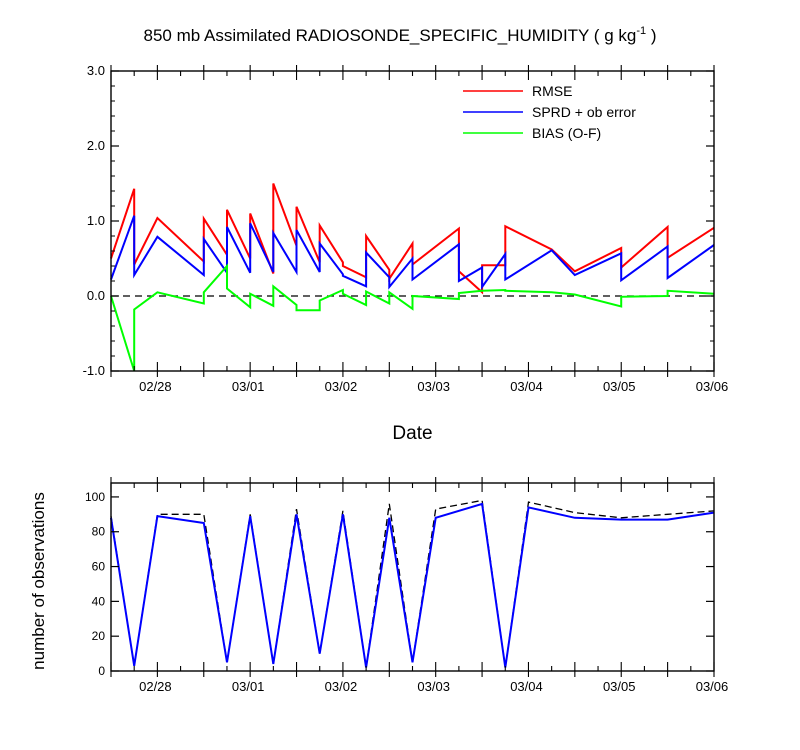 This screenshot has width=800, height=750. Describe the element at coordinates (99, 636) in the screenshot. I see `y-tick-label: 20` at that location.